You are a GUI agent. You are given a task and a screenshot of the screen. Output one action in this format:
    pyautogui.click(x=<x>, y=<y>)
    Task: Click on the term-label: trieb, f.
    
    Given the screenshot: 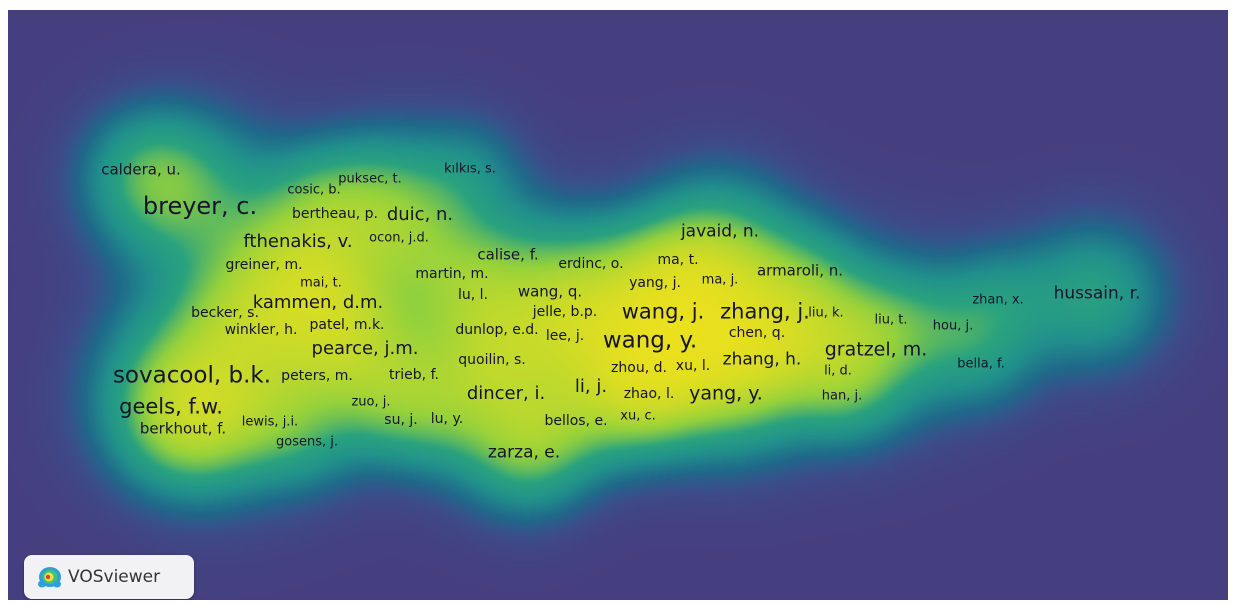 What is the action you would take?
    pyautogui.click(x=414, y=375)
    